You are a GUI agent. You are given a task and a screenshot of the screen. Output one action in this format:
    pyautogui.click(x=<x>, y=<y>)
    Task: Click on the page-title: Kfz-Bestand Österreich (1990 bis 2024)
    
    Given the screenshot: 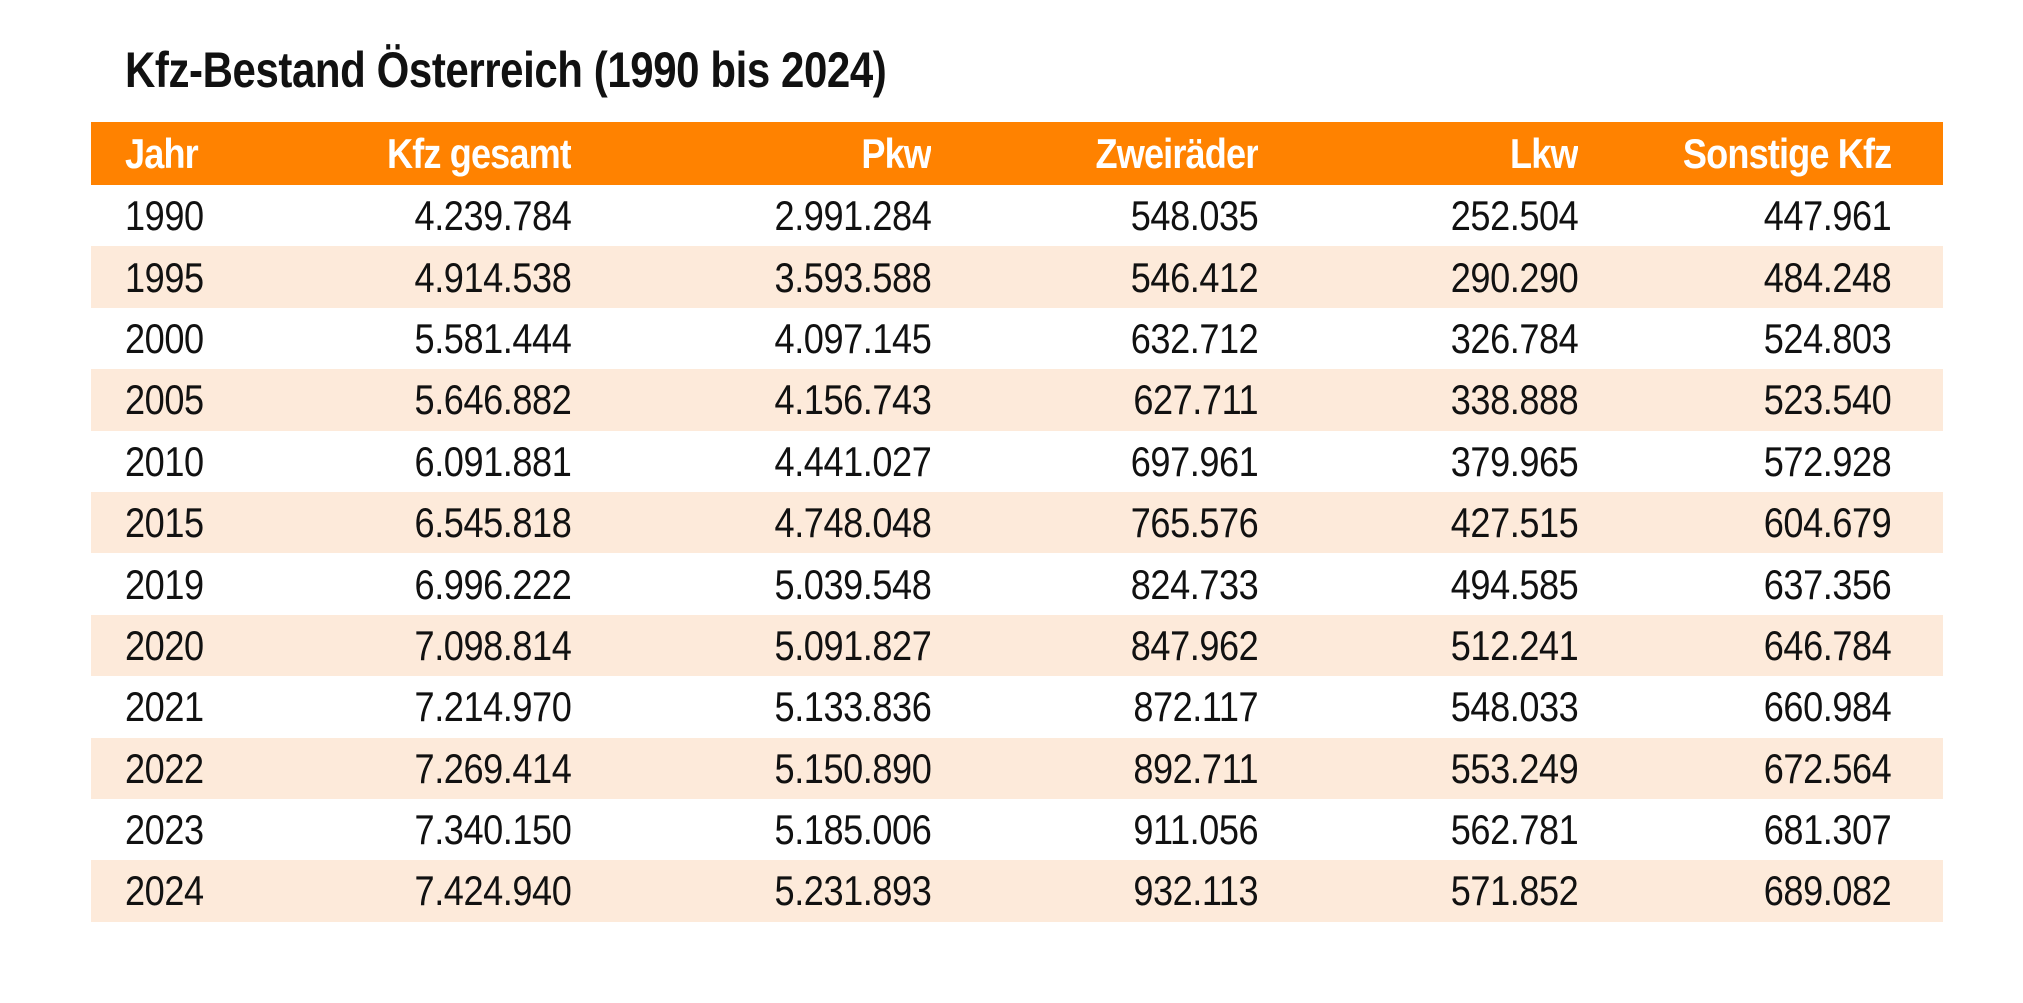 What is the action you would take?
    pyautogui.click(x=506, y=70)
    